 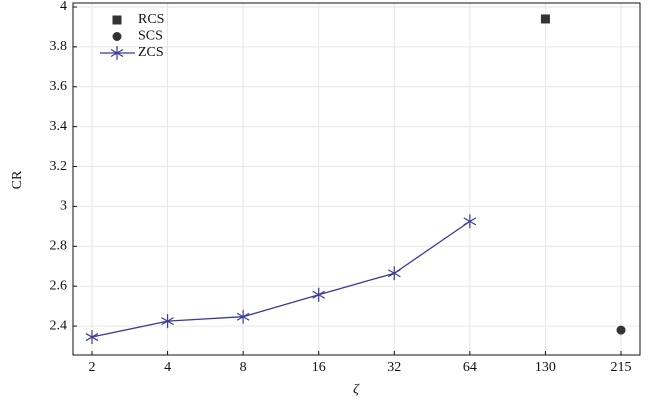 I want to click on x-tick-label: 4, so click(x=167, y=367).